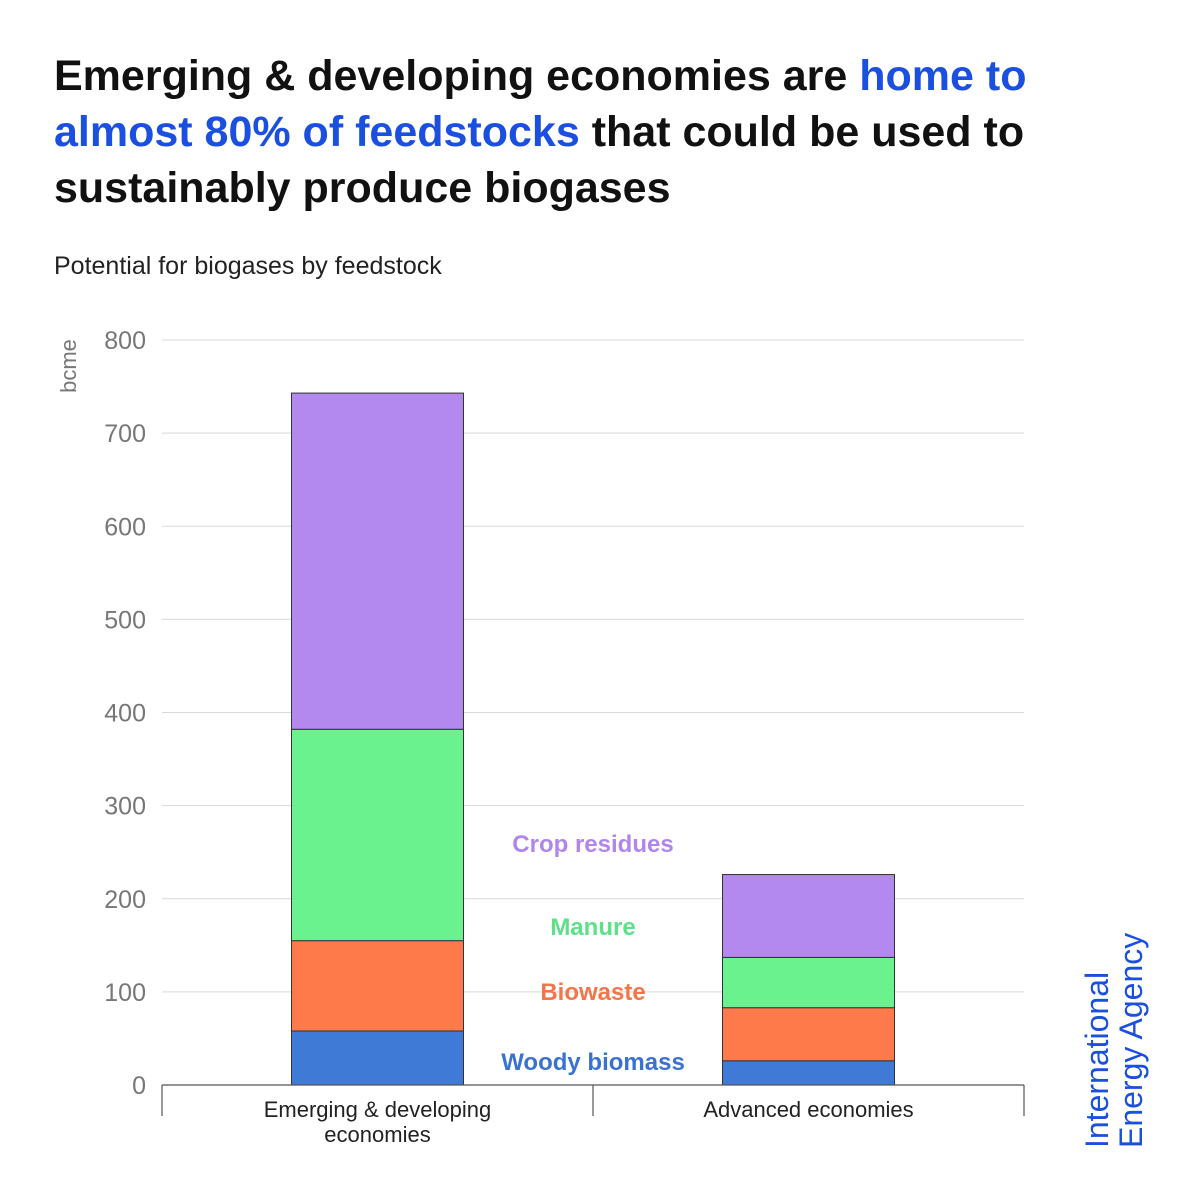 The height and width of the screenshot is (1200, 1200). Describe the element at coordinates (377, 1109) in the screenshot. I see `x-category-label-1-line-1: Emerging & developing` at that location.